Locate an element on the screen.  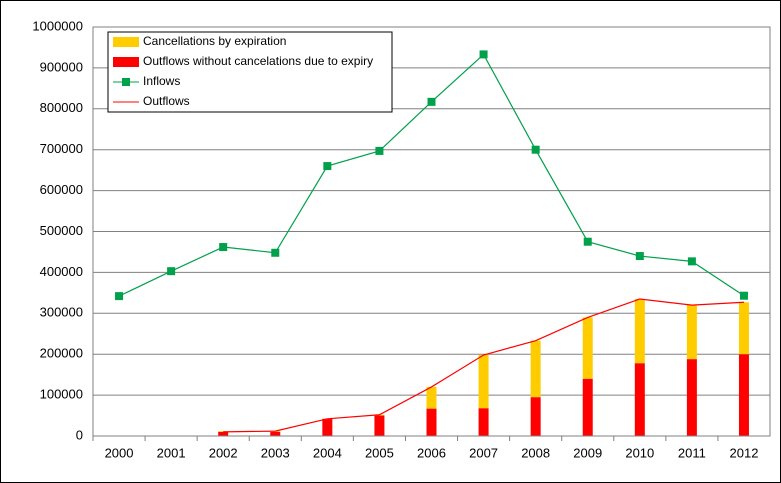
x-tick-label: 2009 is located at coordinates (587, 452).